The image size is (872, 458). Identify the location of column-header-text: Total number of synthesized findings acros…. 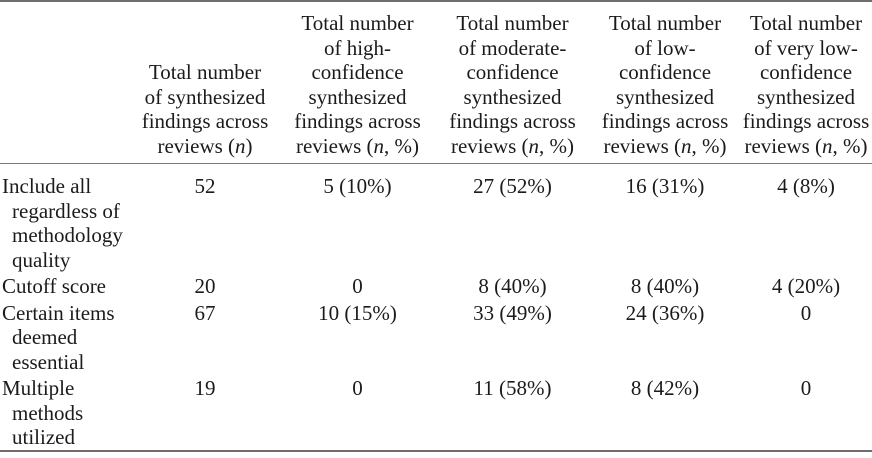
(205, 109).